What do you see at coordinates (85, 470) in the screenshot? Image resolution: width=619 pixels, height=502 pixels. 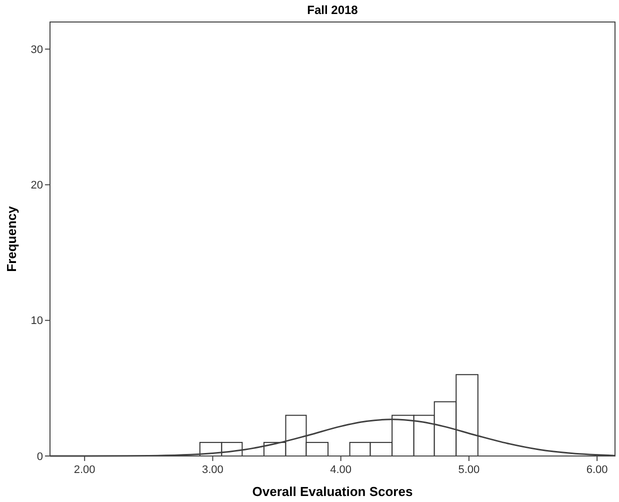 I see `x-tick-label: 2.00` at bounding box center [85, 470].